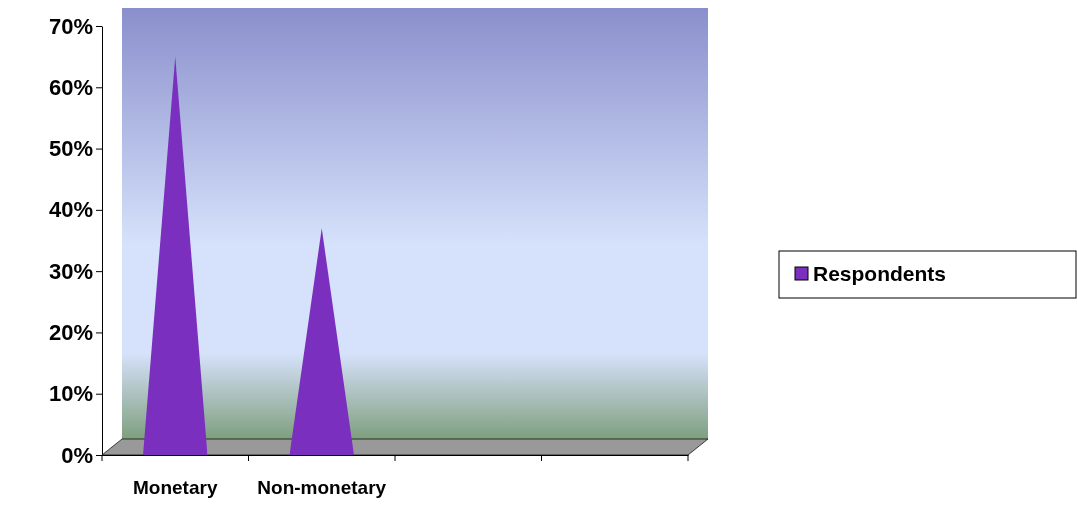  What do you see at coordinates (175, 488) in the screenshot?
I see `x-tick-label: Monetary` at bounding box center [175, 488].